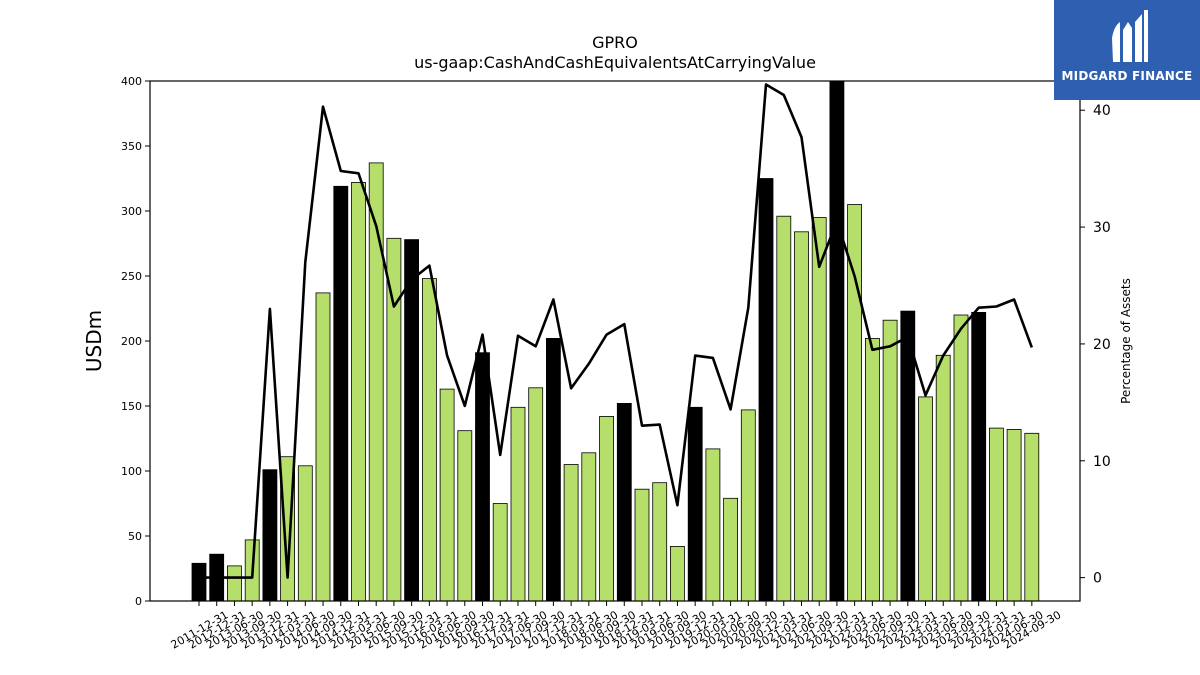 The width and height of the screenshot is (1200, 675). What do you see at coordinates (138, 601) in the screenshot?
I see `y-tick-label: 0` at bounding box center [138, 601].